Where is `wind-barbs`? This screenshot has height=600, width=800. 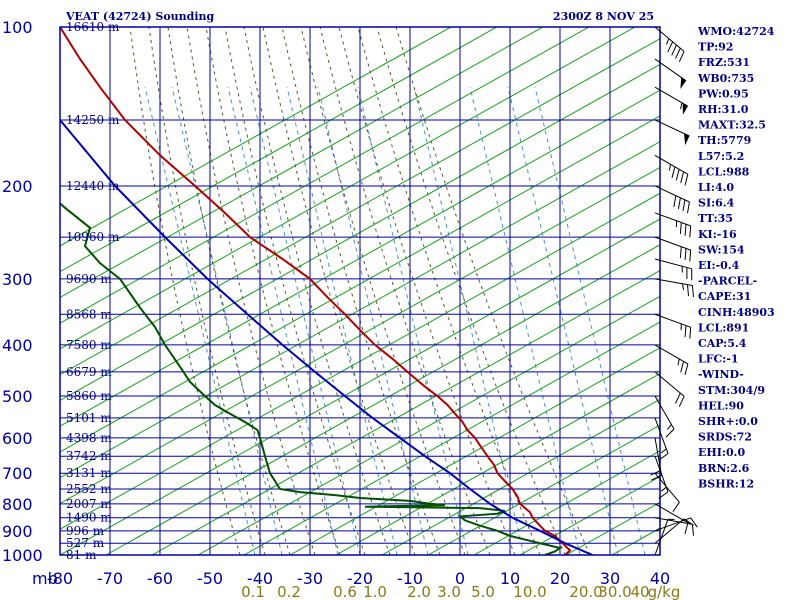
wind-barbs is located at coordinates (674, 291).